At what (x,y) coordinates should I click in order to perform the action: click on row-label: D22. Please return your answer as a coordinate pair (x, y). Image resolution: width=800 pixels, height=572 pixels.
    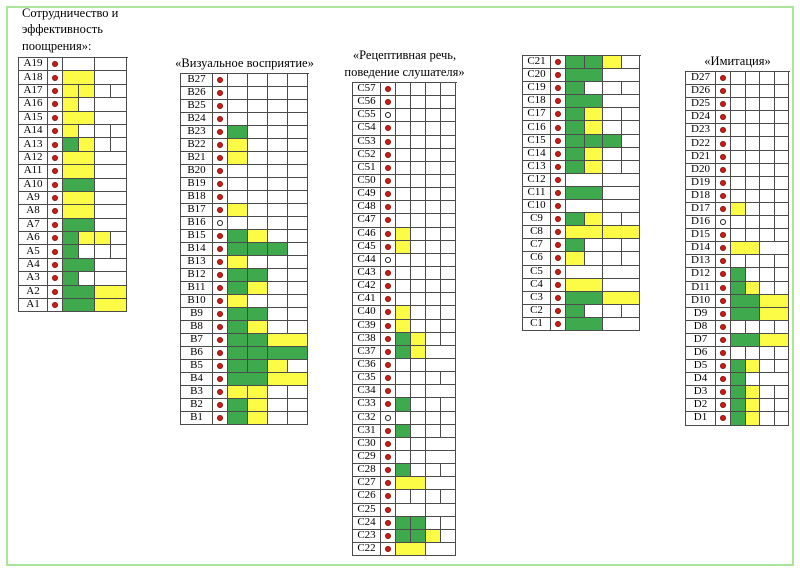
    Looking at the image, I should click on (701, 144).